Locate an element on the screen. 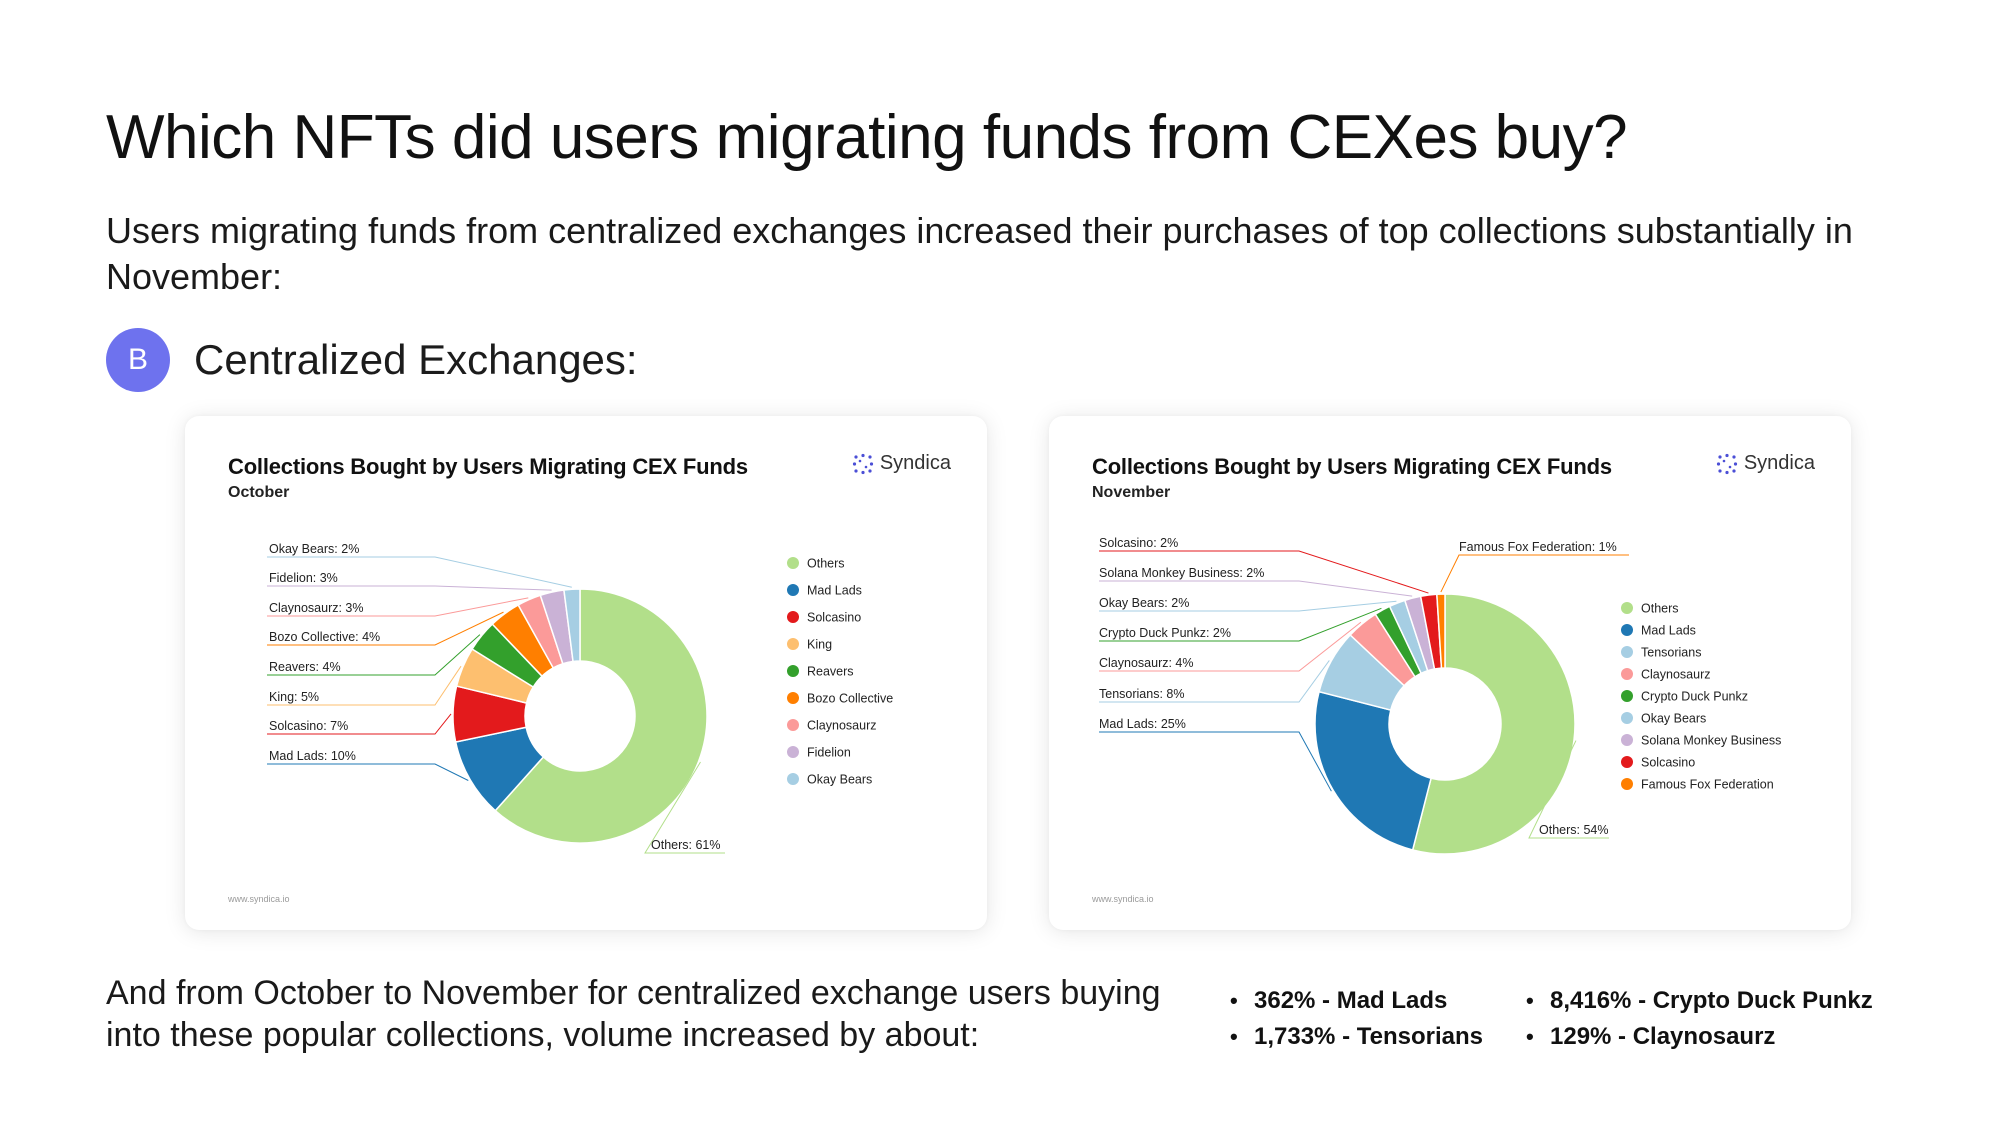 The width and height of the screenshot is (2000, 1125). slice-label-solcasino: Solcasino: 2% is located at coordinates (1138, 543).